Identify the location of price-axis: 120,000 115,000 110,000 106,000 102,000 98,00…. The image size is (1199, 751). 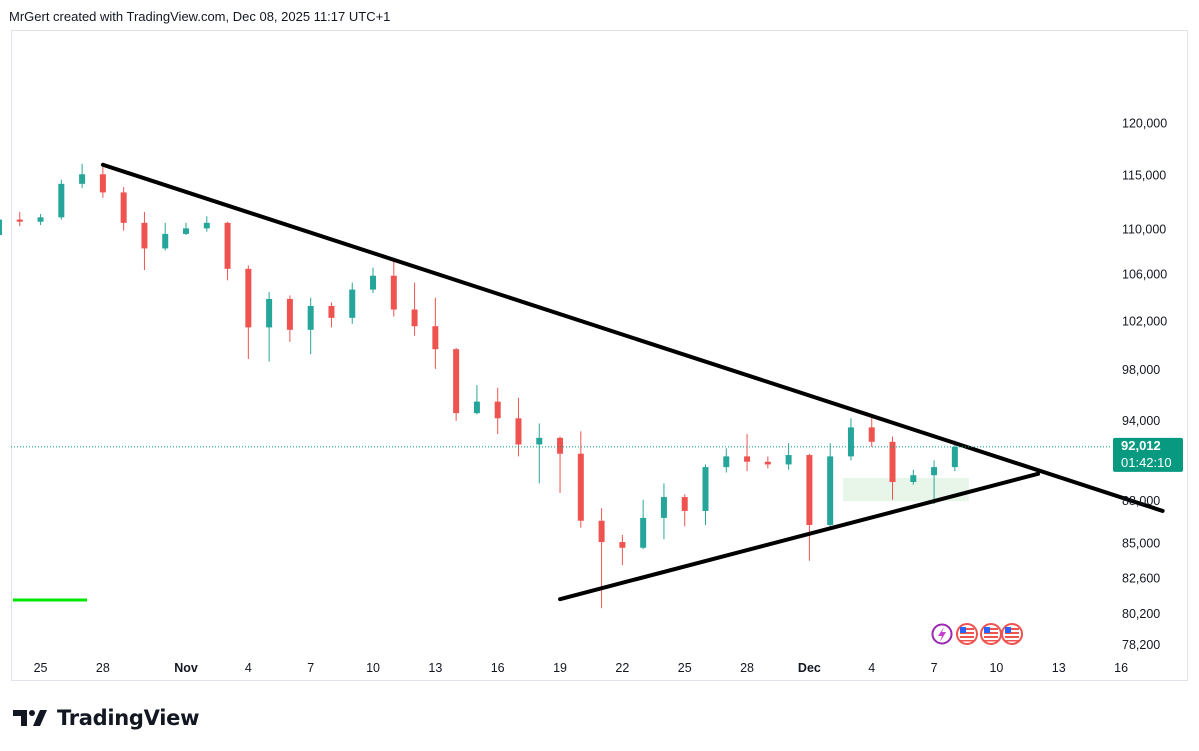
(1144, 385).